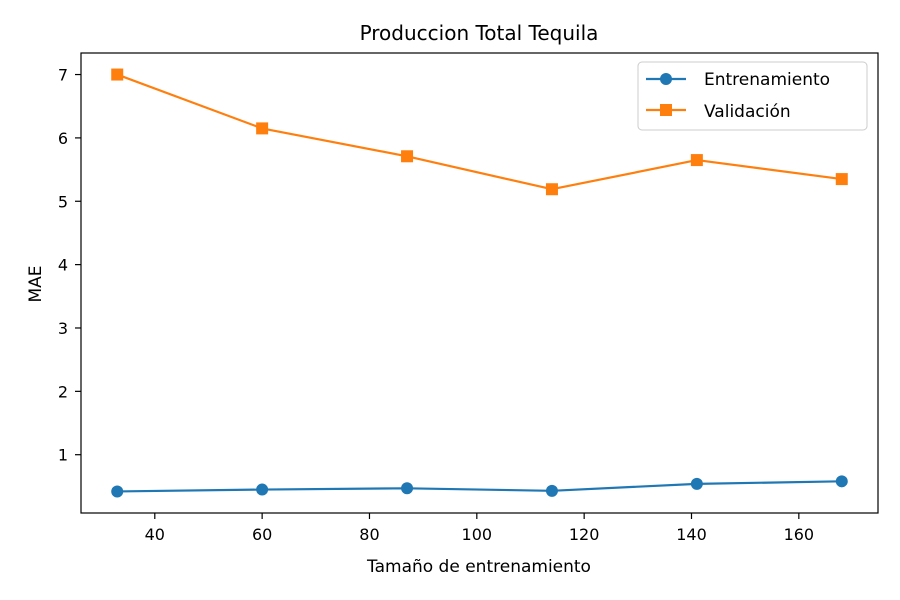  I want to click on y-tick-label: 4, so click(63, 265).